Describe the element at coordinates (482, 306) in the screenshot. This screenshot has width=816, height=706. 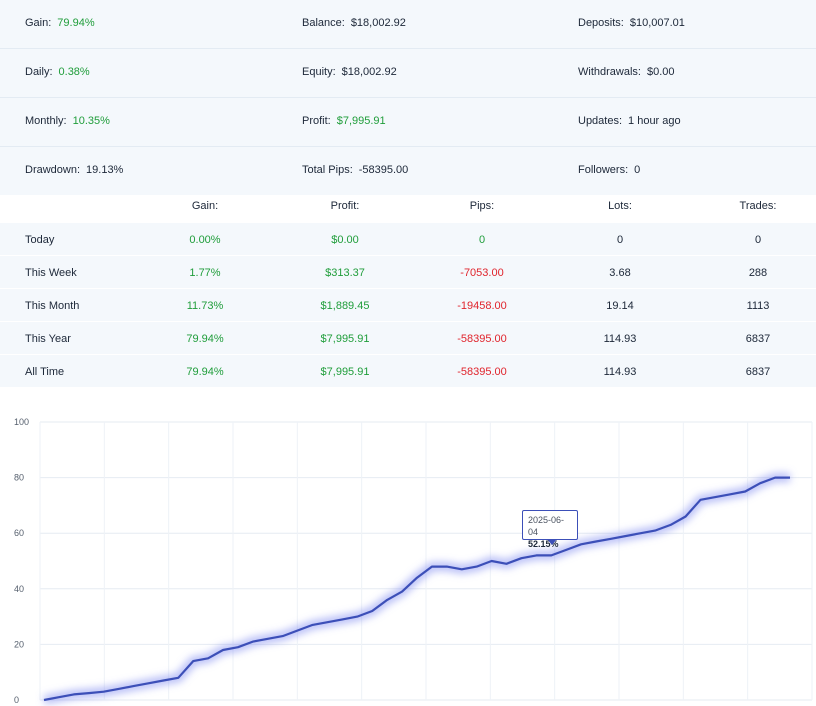
I see `row-pips: -19458.00` at that location.